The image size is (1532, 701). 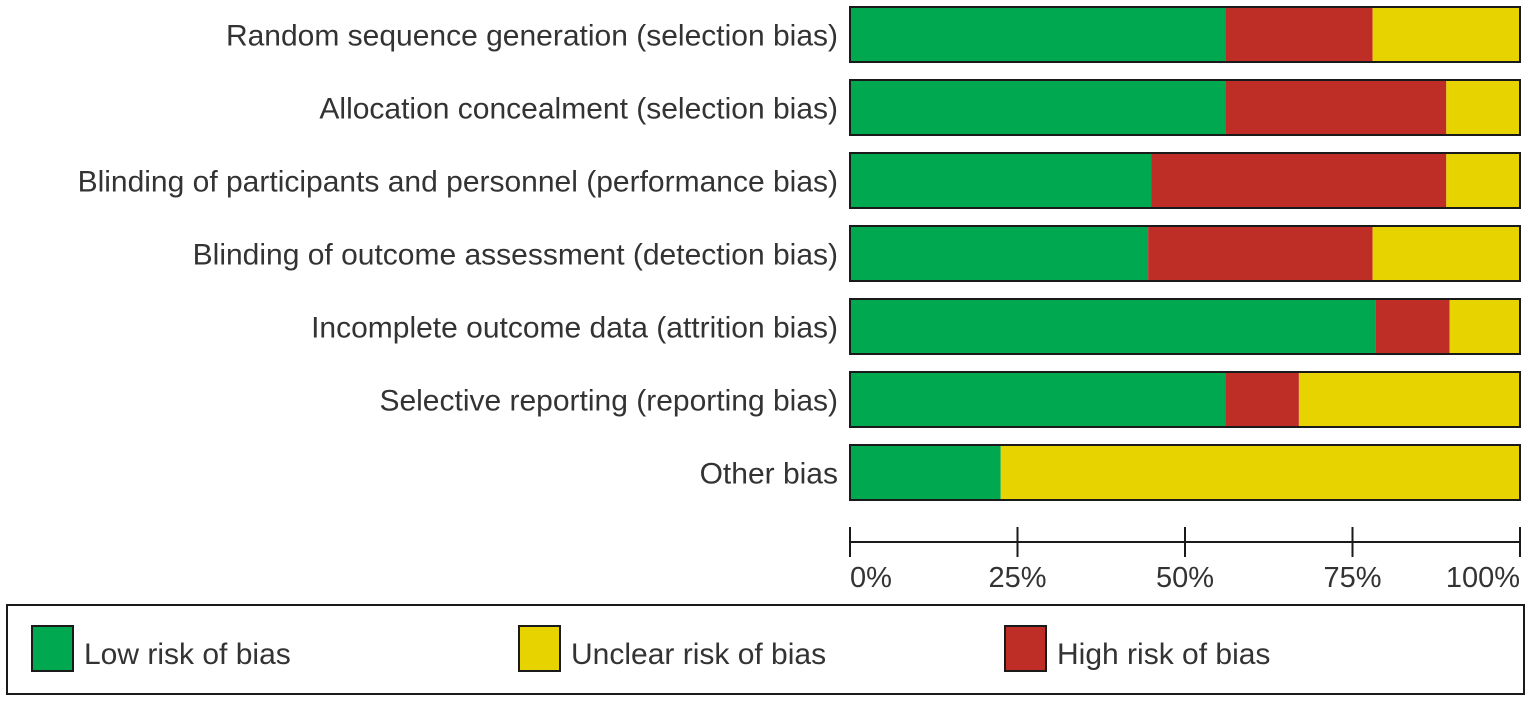 What do you see at coordinates (1163, 654) in the screenshot?
I see `legend-label: High risk of bias` at bounding box center [1163, 654].